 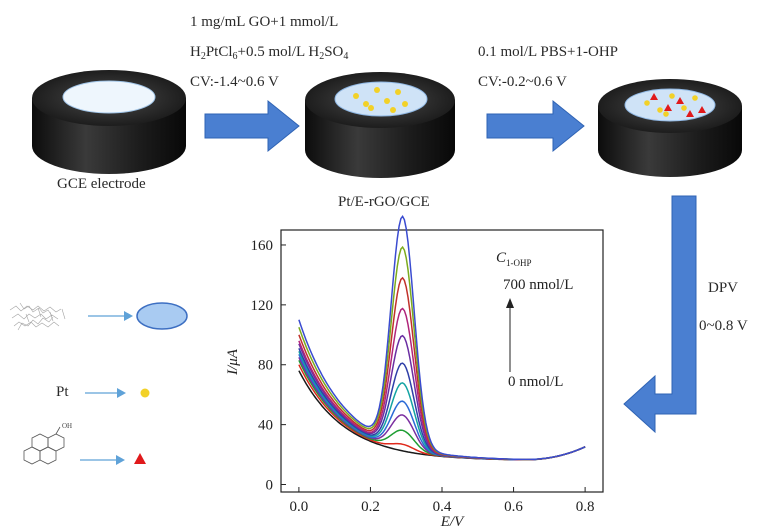 I want to click on graphene-electrode-icon, so click(x=162, y=316).